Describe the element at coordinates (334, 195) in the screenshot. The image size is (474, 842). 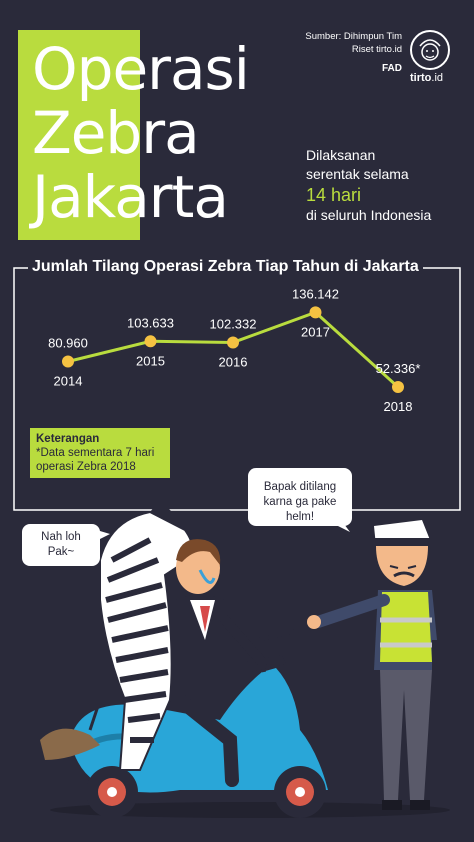
I see `desc-highlight: 14 hari` at that location.